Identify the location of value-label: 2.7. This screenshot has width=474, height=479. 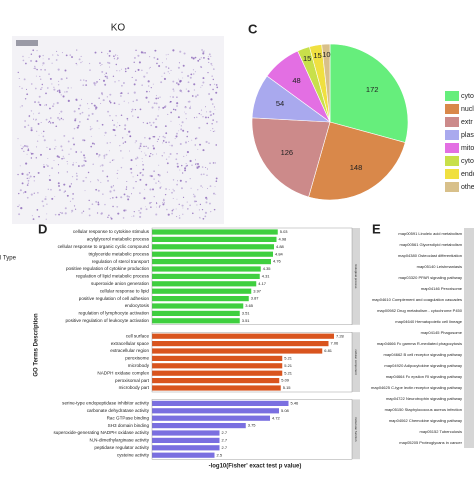
(225, 439).